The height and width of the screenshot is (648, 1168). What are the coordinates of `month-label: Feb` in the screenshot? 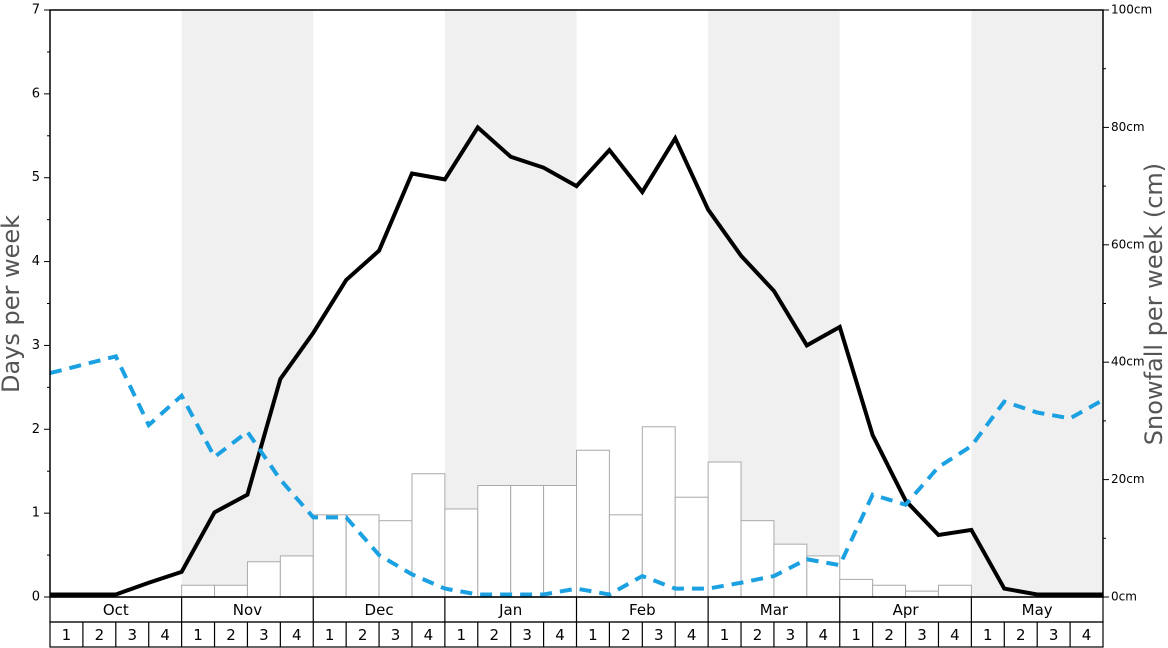 It's located at (642, 610).